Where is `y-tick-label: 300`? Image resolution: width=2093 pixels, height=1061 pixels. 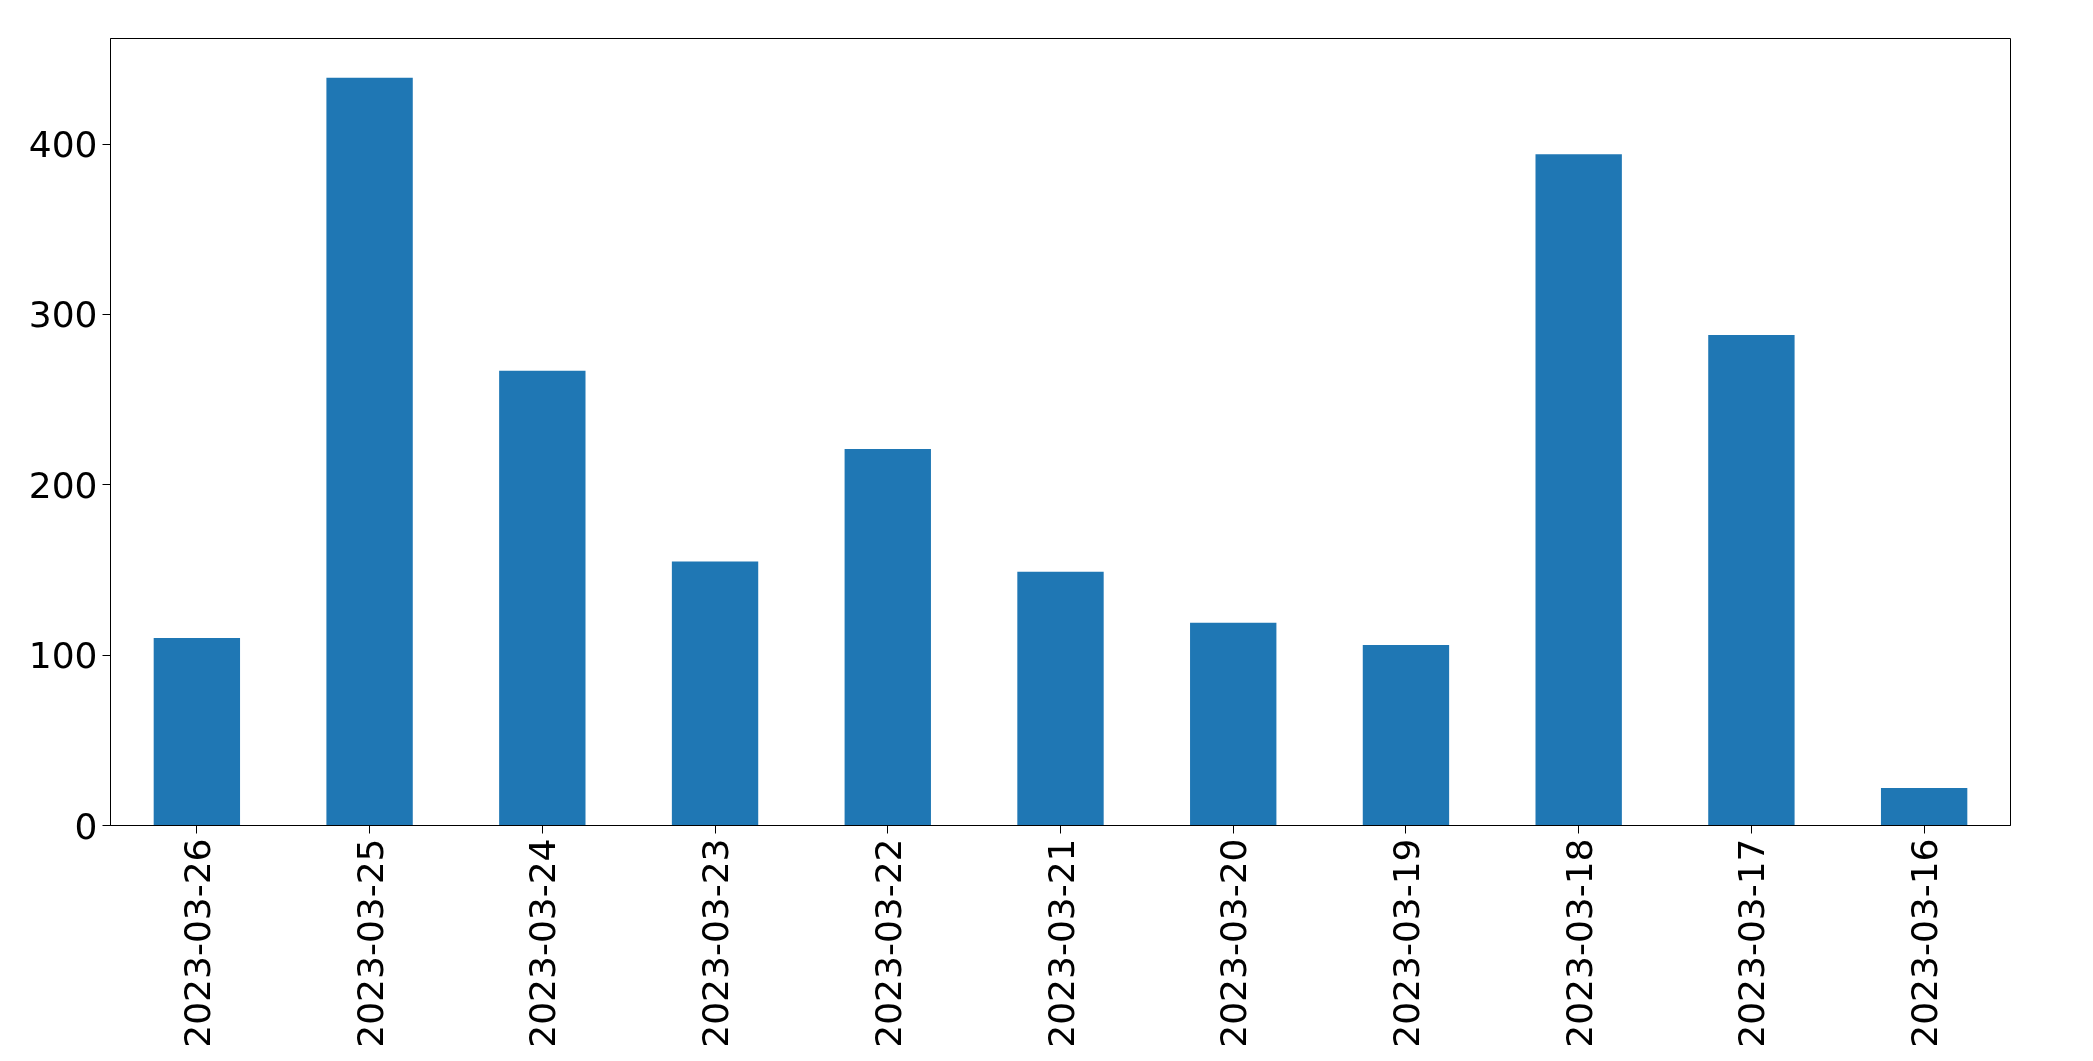
y-tick-label: 300 is located at coordinates (63, 315).